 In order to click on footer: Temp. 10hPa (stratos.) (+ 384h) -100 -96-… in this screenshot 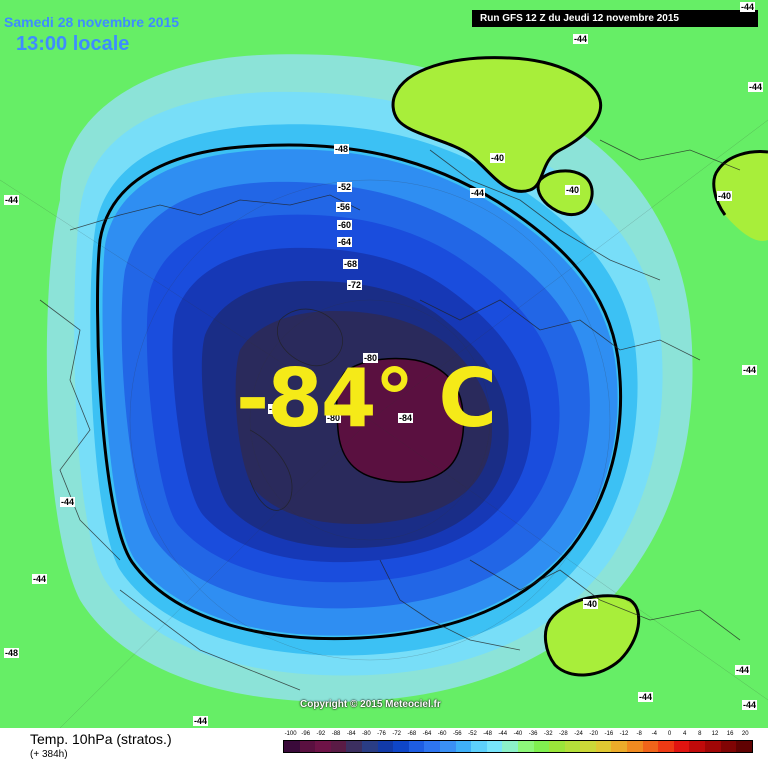, I will do `click(384, 748)`.